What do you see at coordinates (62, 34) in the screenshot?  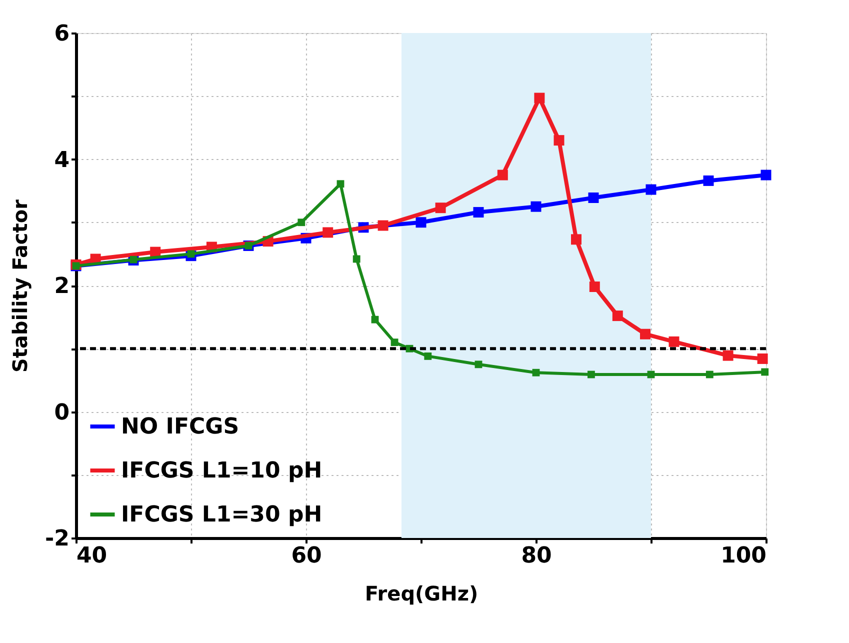 I see `y-tick-label: 6` at bounding box center [62, 34].